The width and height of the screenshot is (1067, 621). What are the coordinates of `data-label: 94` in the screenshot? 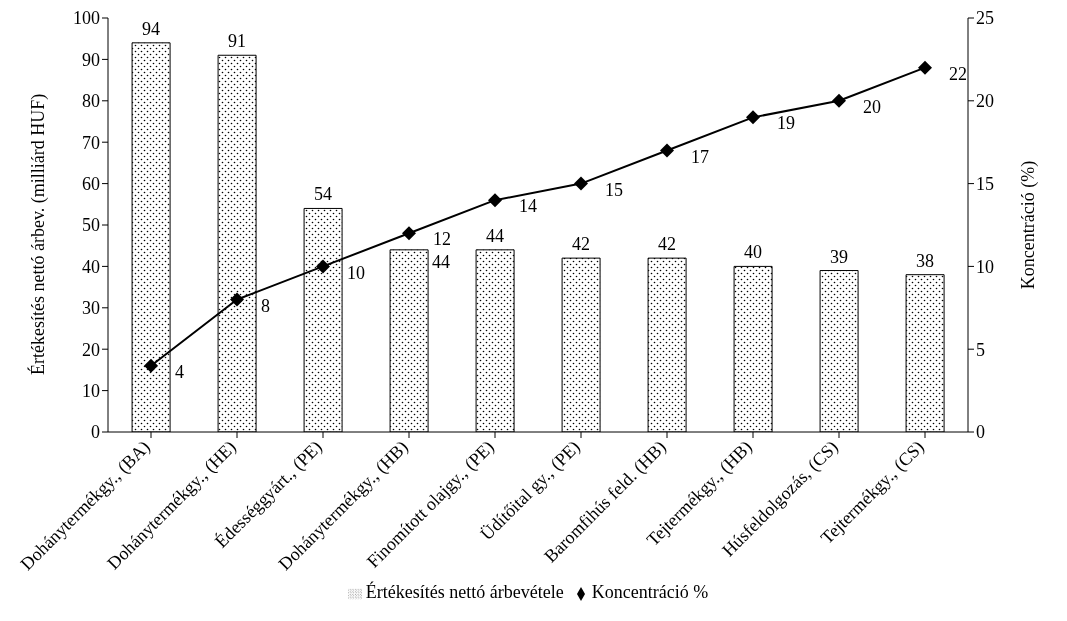 It's located at (151, 28).